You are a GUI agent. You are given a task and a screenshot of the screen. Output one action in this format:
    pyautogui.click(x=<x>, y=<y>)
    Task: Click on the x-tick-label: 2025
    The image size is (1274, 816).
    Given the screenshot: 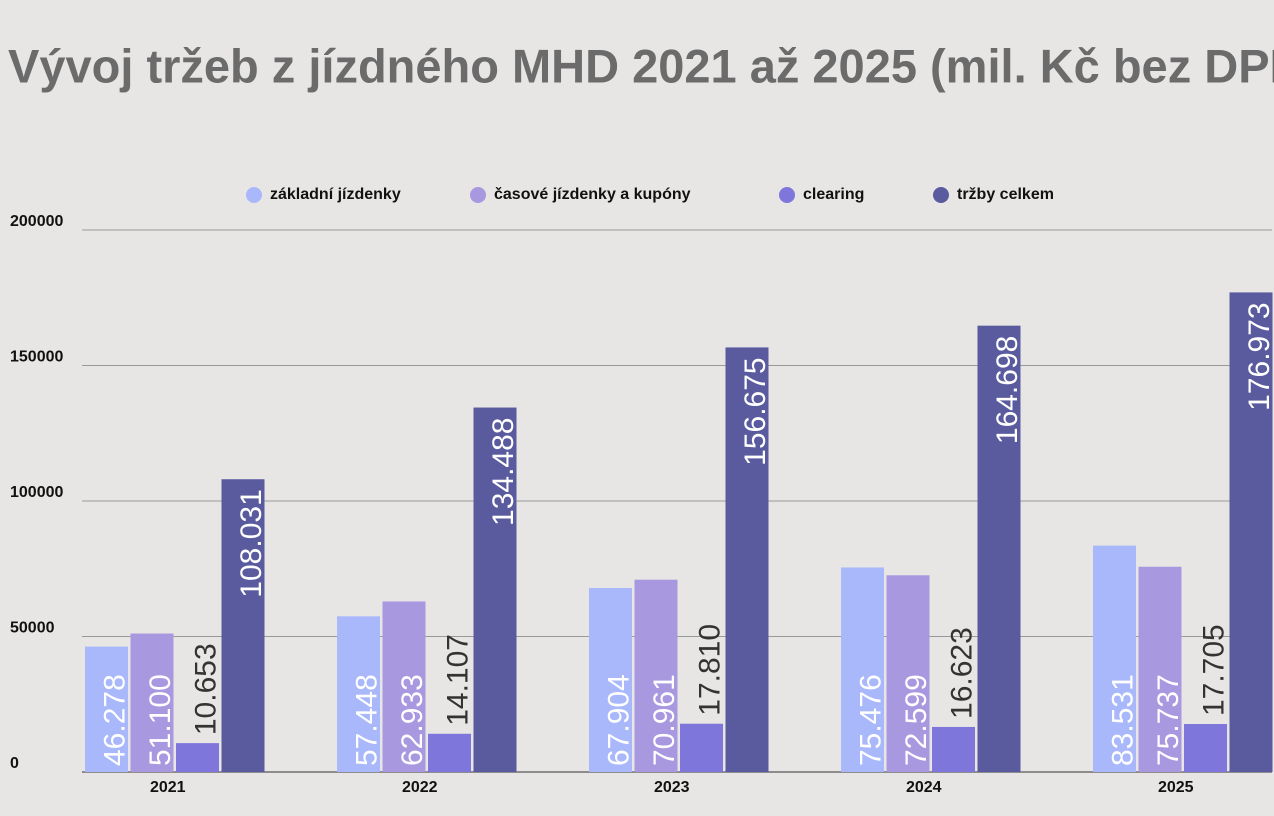 What is the action you would take?
    pyautogui.click(x=1176, y=787)
    